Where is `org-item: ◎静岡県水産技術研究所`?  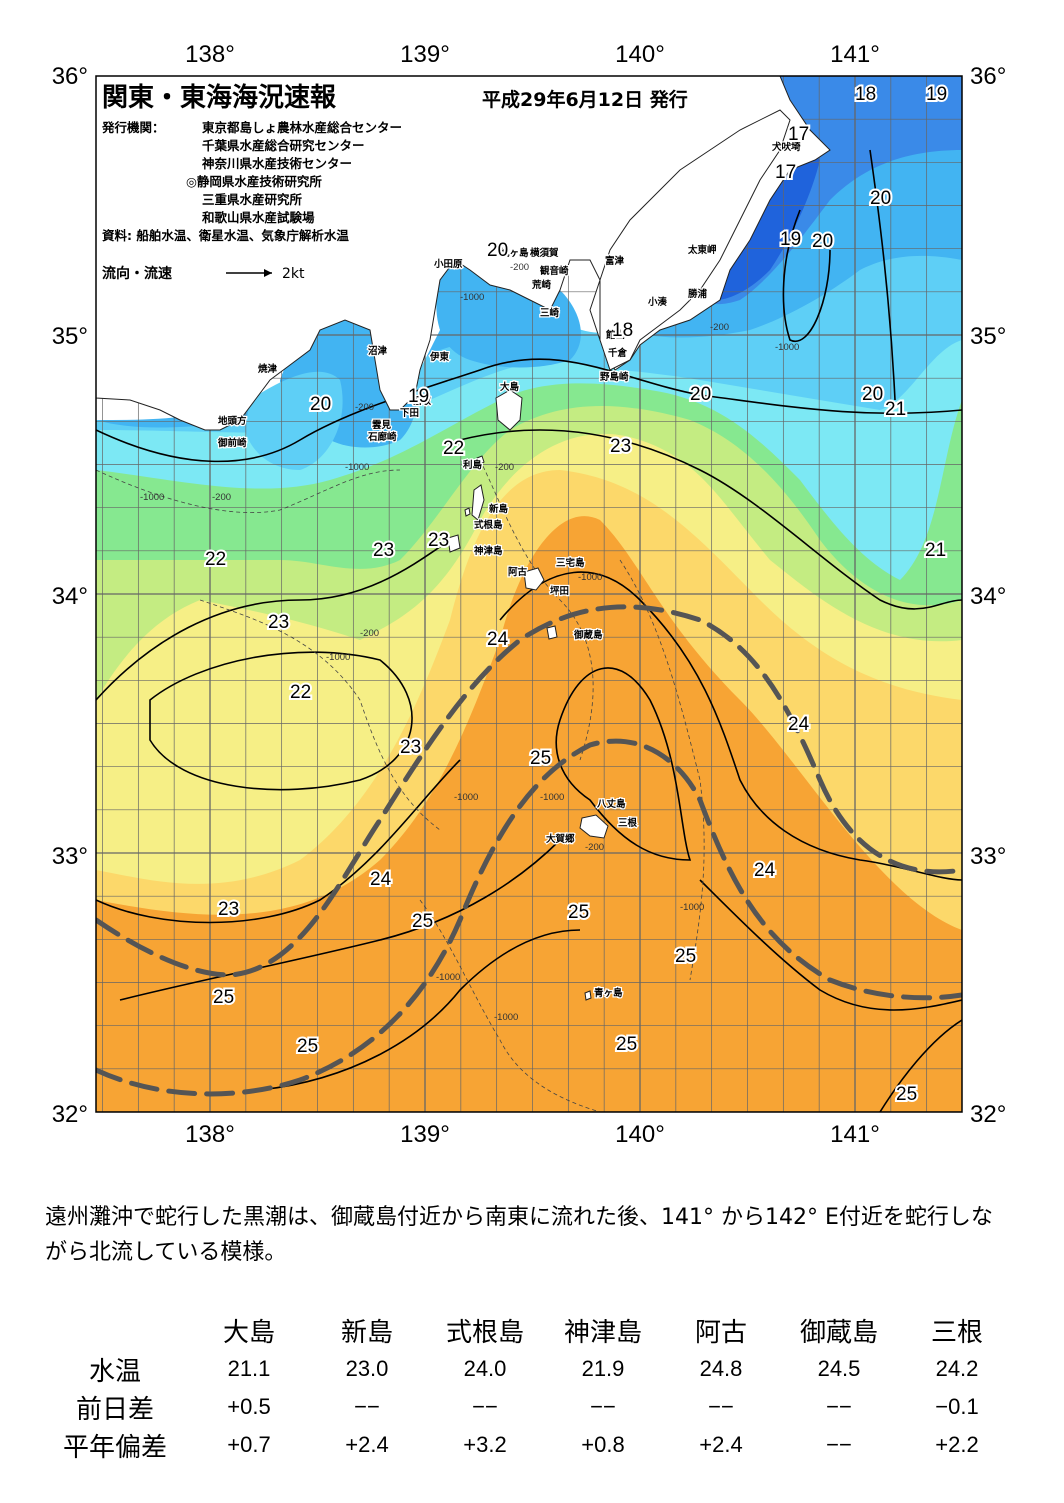
org-item: ◎静岡県水産技術研究所 is located at coordinates (254, 181).